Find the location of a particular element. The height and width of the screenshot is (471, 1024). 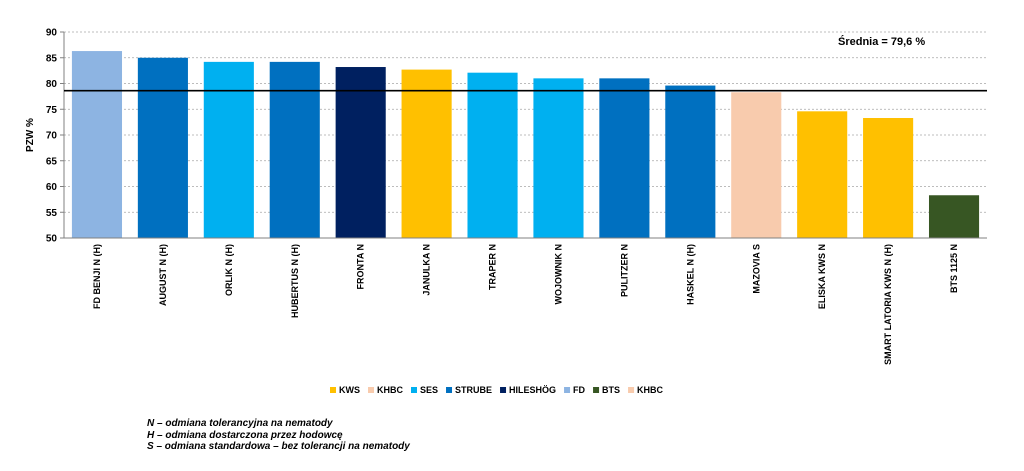

y-axis-label: PZW % is located at coordinates (30, 135).